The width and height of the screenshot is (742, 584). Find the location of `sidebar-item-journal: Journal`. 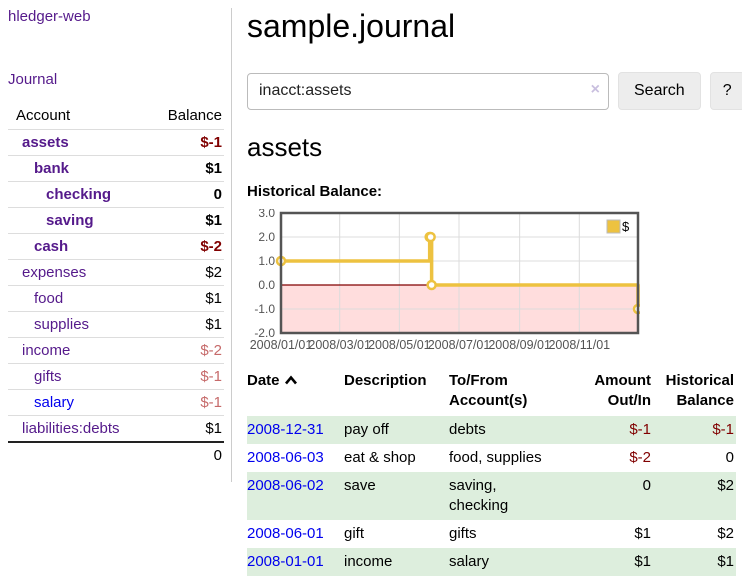

sidebar-item-journal: Journal is located at coordinates (33, 79).